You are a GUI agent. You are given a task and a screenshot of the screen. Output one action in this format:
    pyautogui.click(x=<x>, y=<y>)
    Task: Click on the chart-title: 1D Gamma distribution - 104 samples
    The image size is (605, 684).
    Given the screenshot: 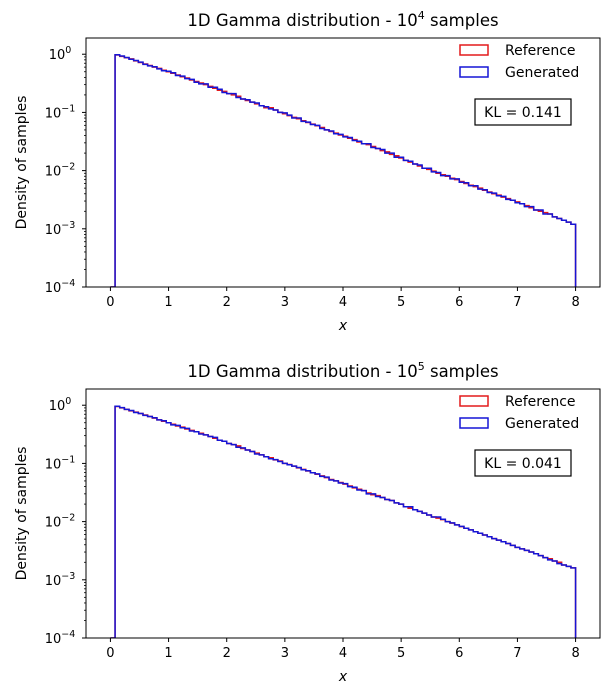 What is the action you would take?
    pyautogui.click(x=342, y=19)
    